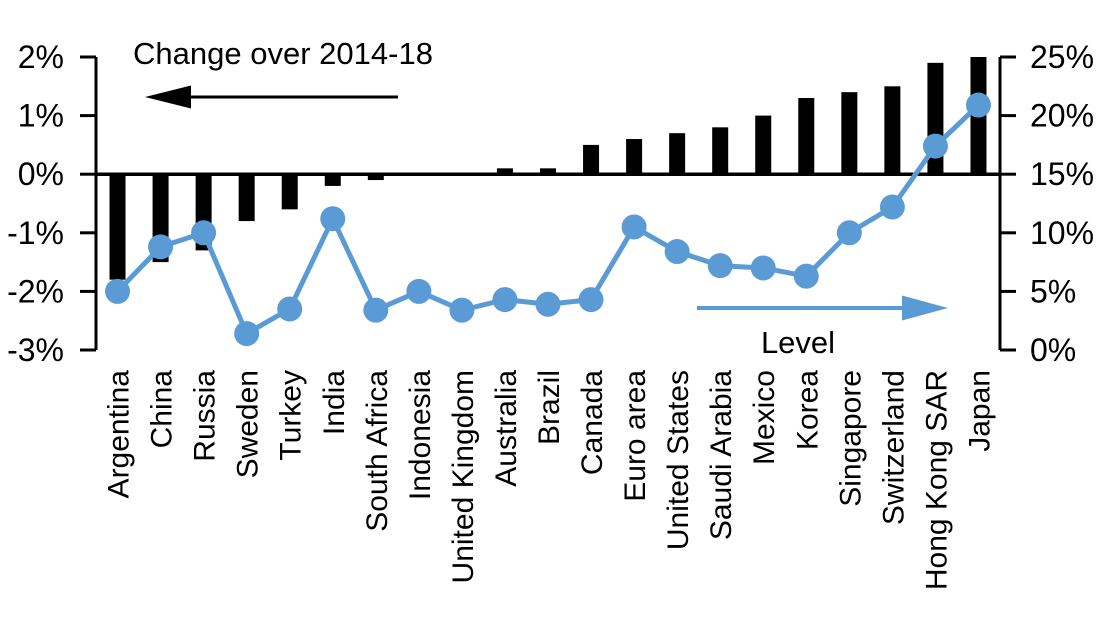 The width and height of the screenshot is (1102, 619). Describe the element at coordinates (41, 57) in the screenshot. I see `left-axis-tick-label: 2%` at that location.